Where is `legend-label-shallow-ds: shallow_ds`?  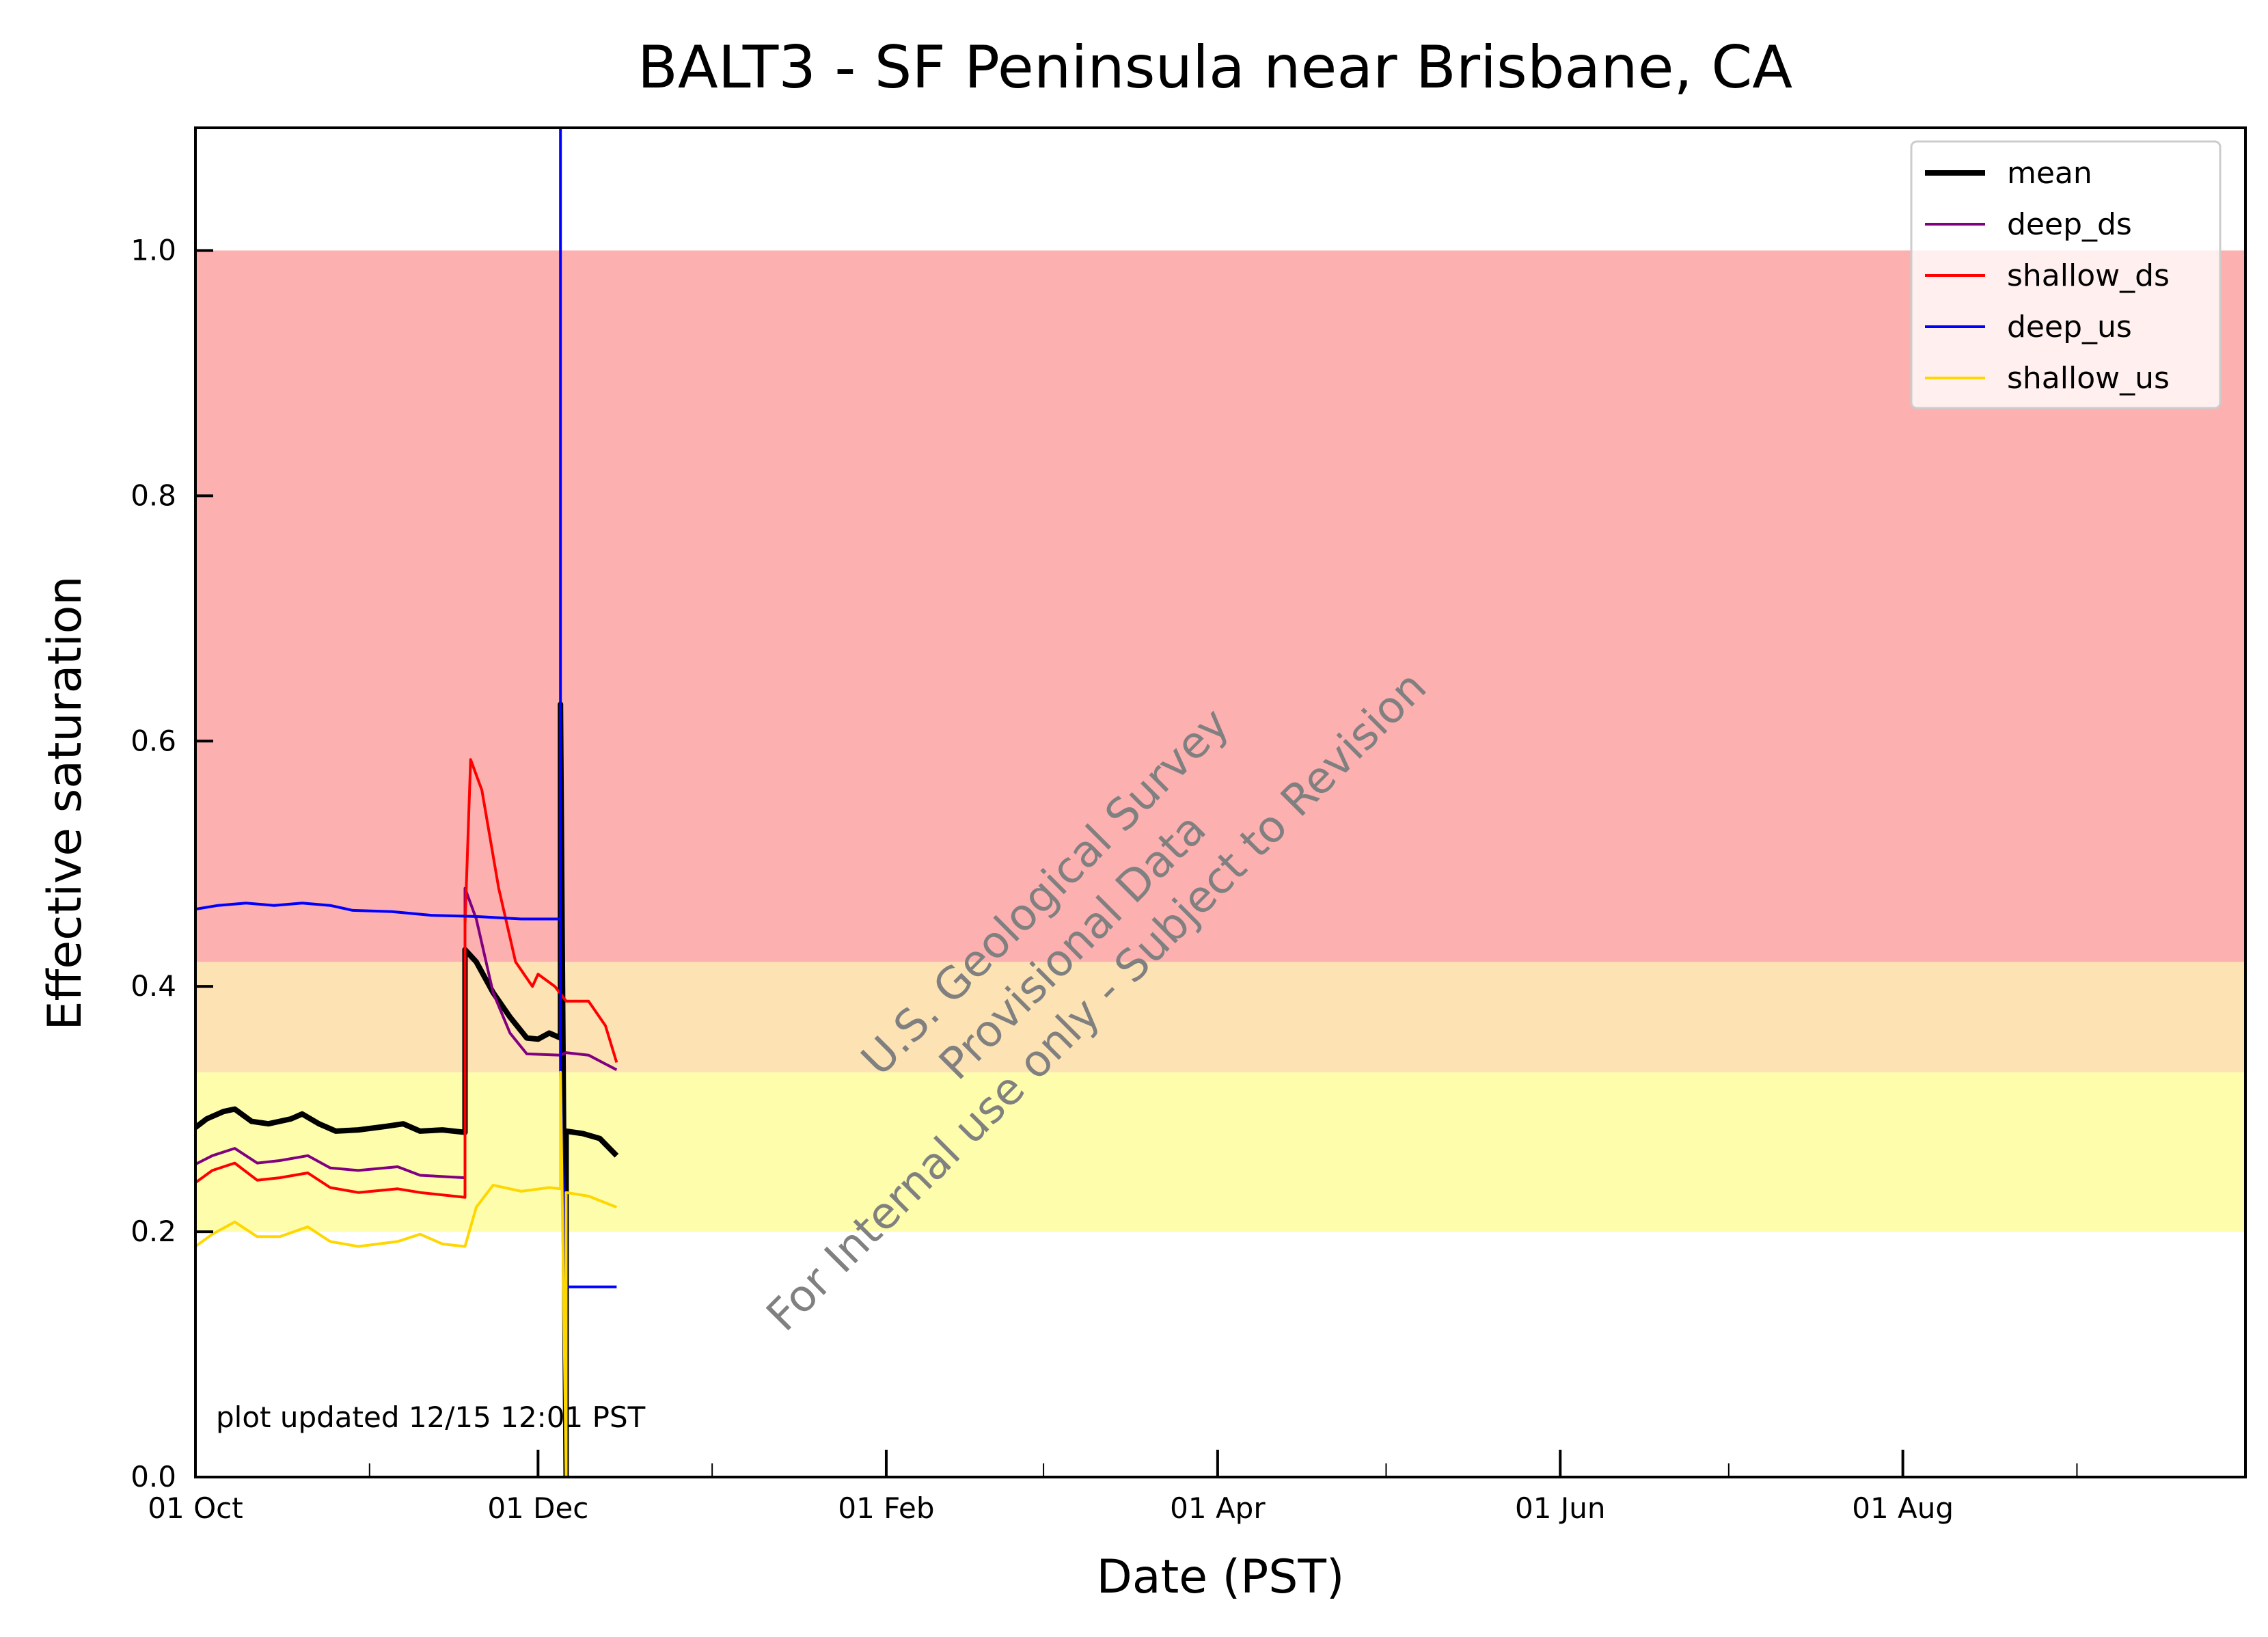 legend-label-shallow-ds: shallow_ds is located at coordinates (2088, 275).